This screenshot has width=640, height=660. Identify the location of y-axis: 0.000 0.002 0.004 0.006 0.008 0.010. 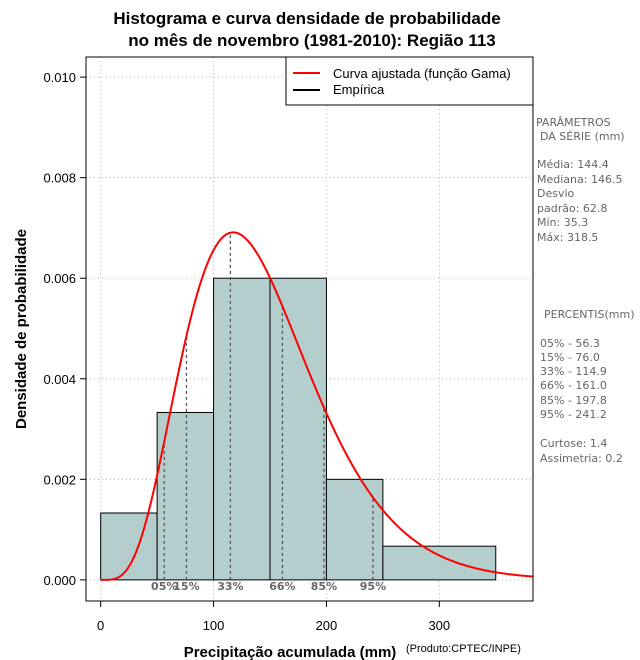
(64, 329).